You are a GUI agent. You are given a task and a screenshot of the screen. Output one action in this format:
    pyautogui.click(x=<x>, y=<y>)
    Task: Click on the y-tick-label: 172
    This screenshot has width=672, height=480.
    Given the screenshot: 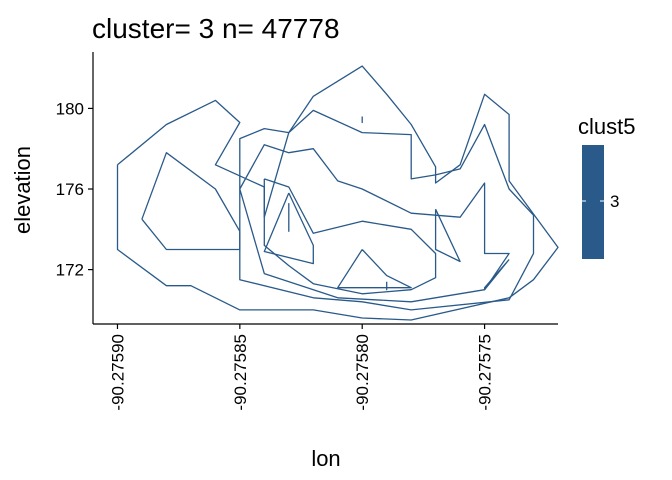 What is the action you would take?
    pyautogui.click(x=70, y=270)
    